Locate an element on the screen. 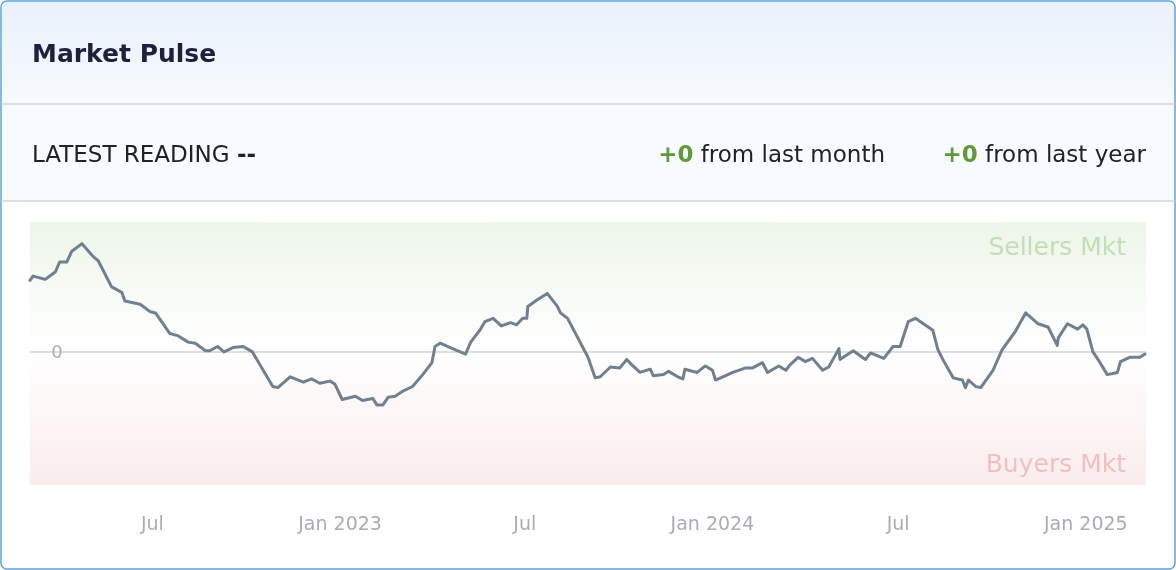 This screenshot has height=570, width=1176. chart-title: Market Pulse is located at coordinates (124, 53).